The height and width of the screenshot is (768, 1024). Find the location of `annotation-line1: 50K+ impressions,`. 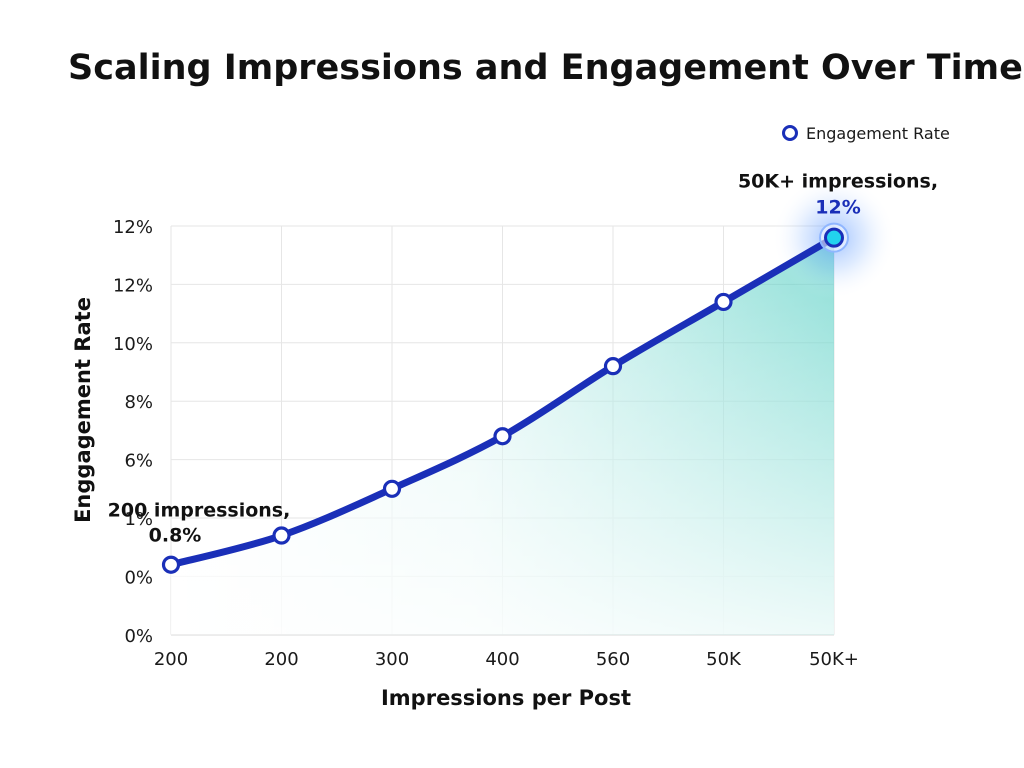

annotation-line1: 50K+ impressions, is located at coordinates (838, 182).